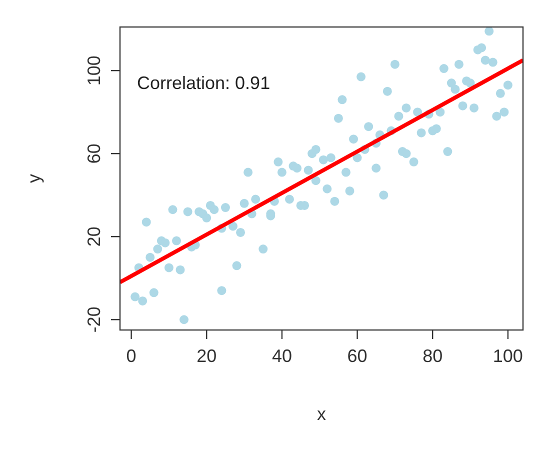 The height and width of the screenshot is (462, 546). What do you see at coordinates (94, 236) in the screenshot?
I see `y-tick-label: 20` at bounding box center [94, 236].